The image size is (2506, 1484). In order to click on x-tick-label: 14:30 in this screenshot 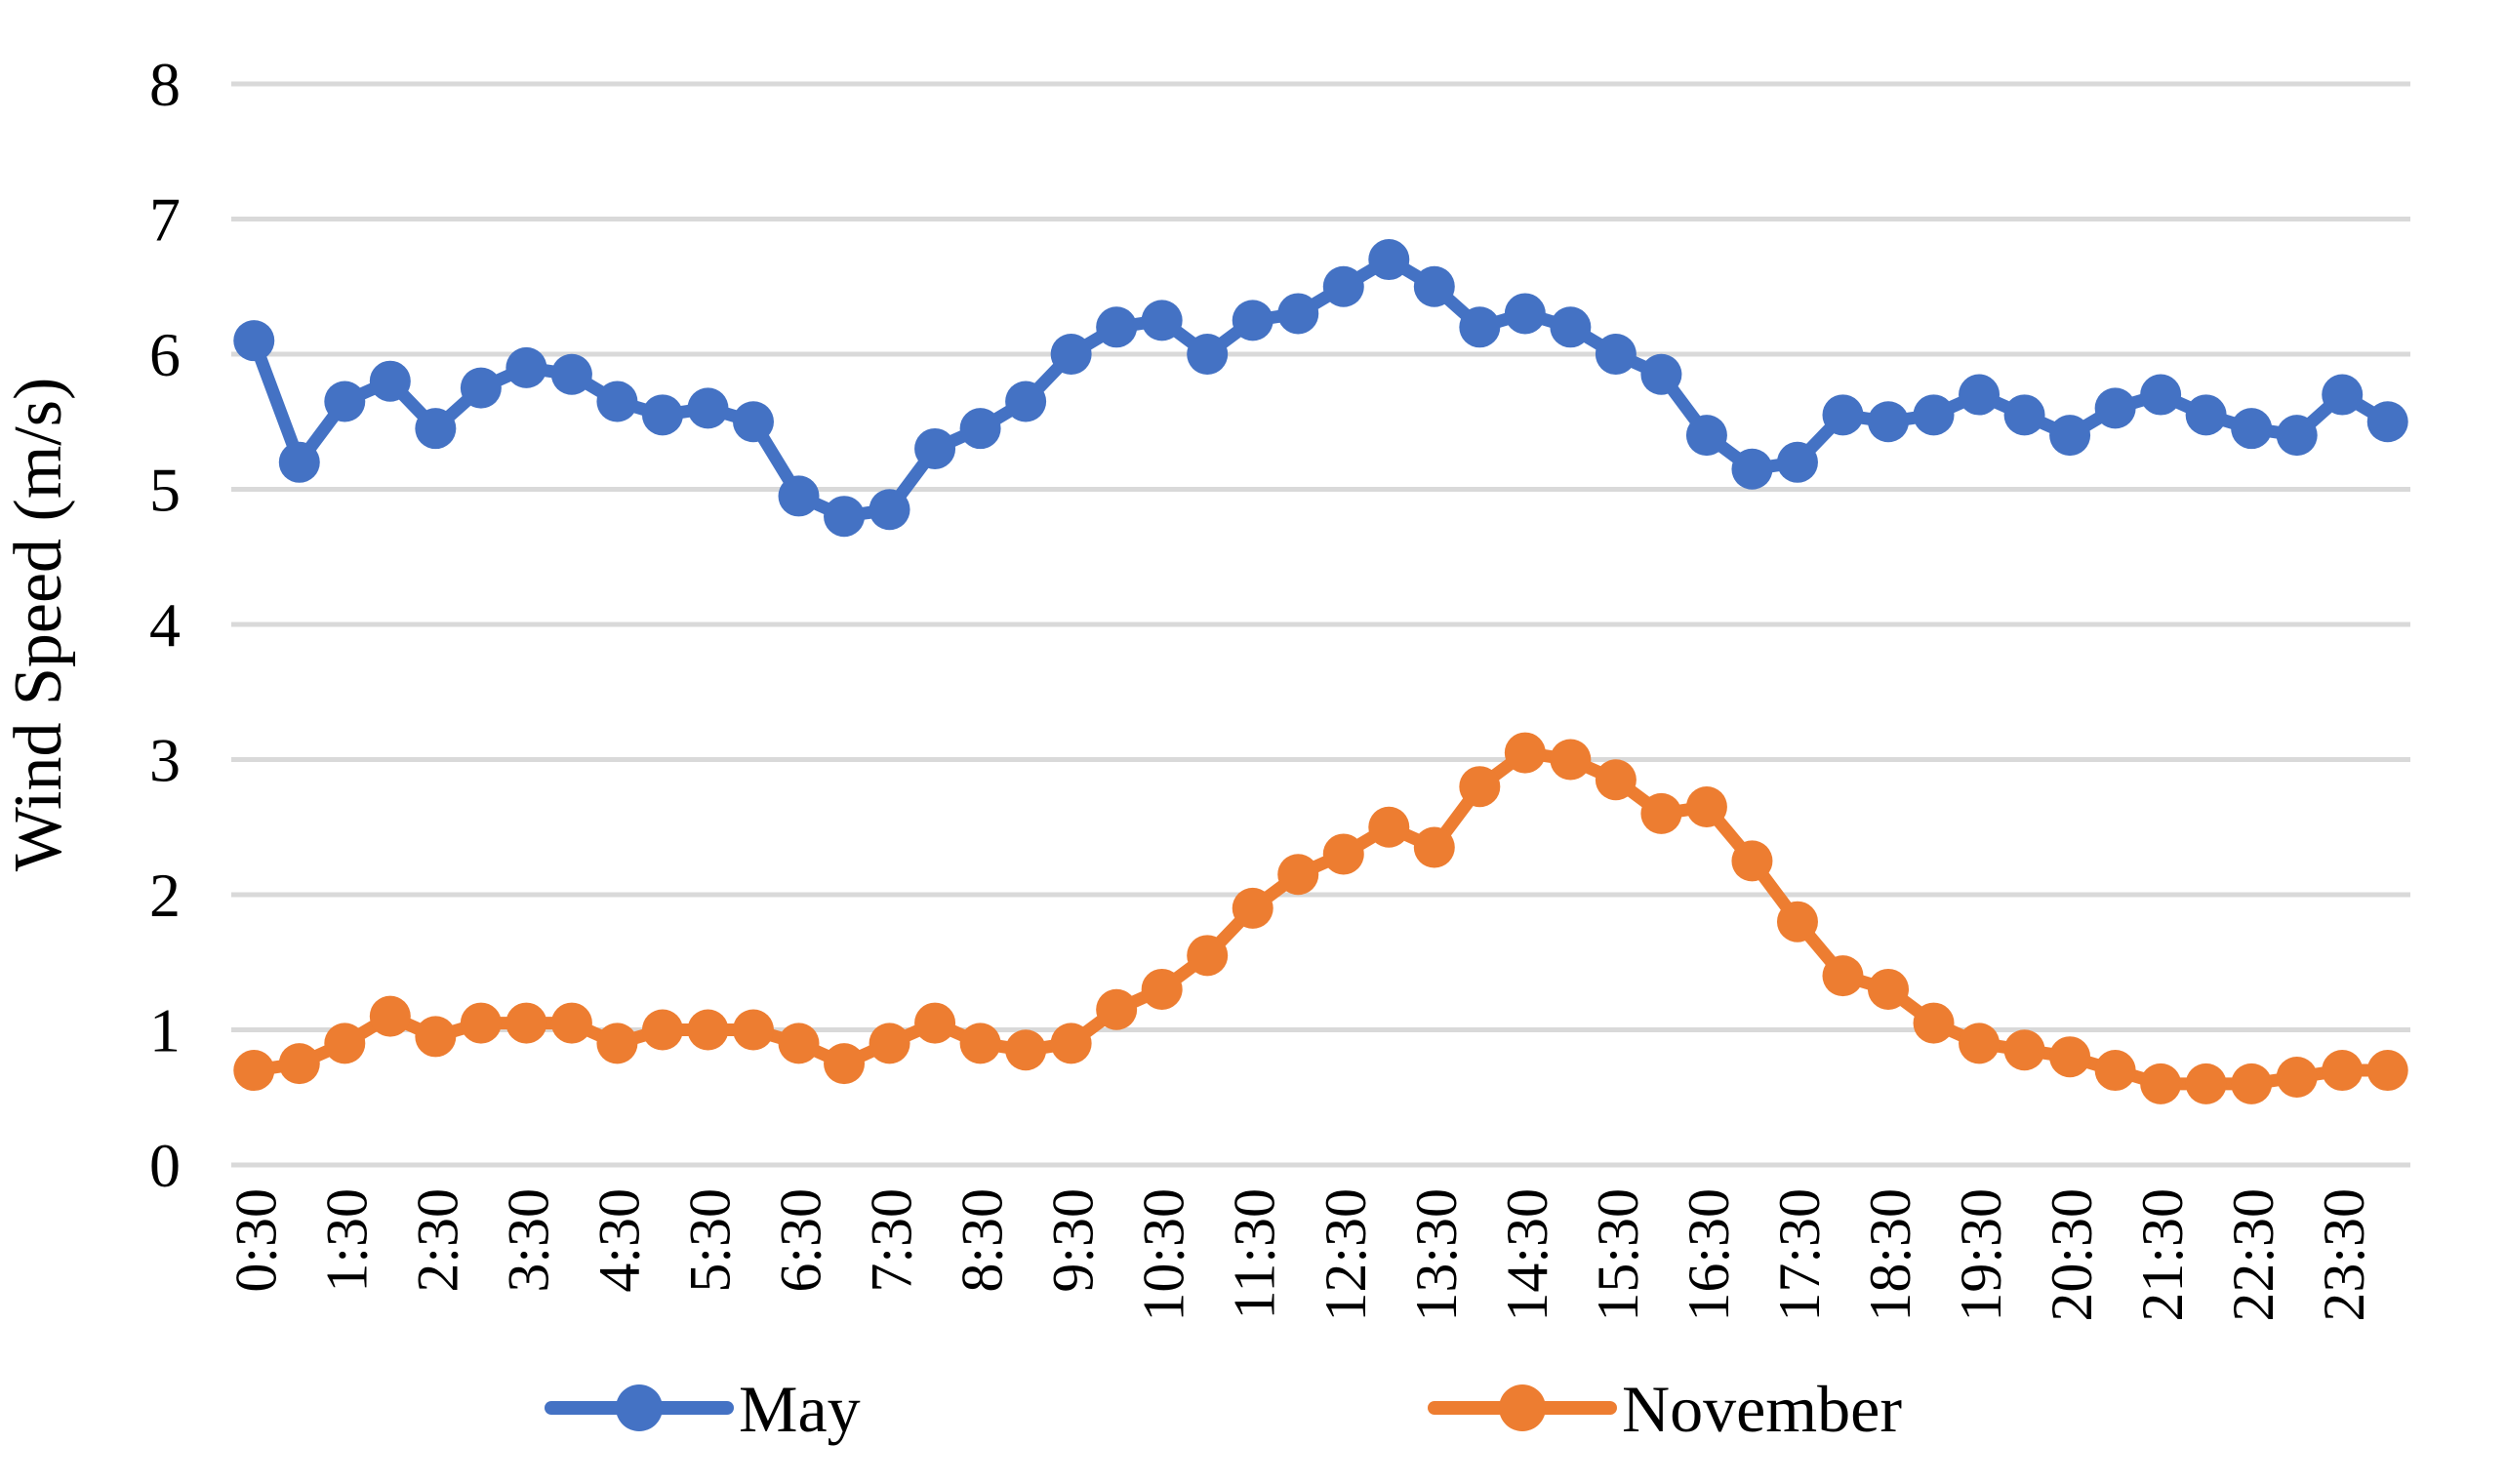, I will do `click(1527, 1255)`.